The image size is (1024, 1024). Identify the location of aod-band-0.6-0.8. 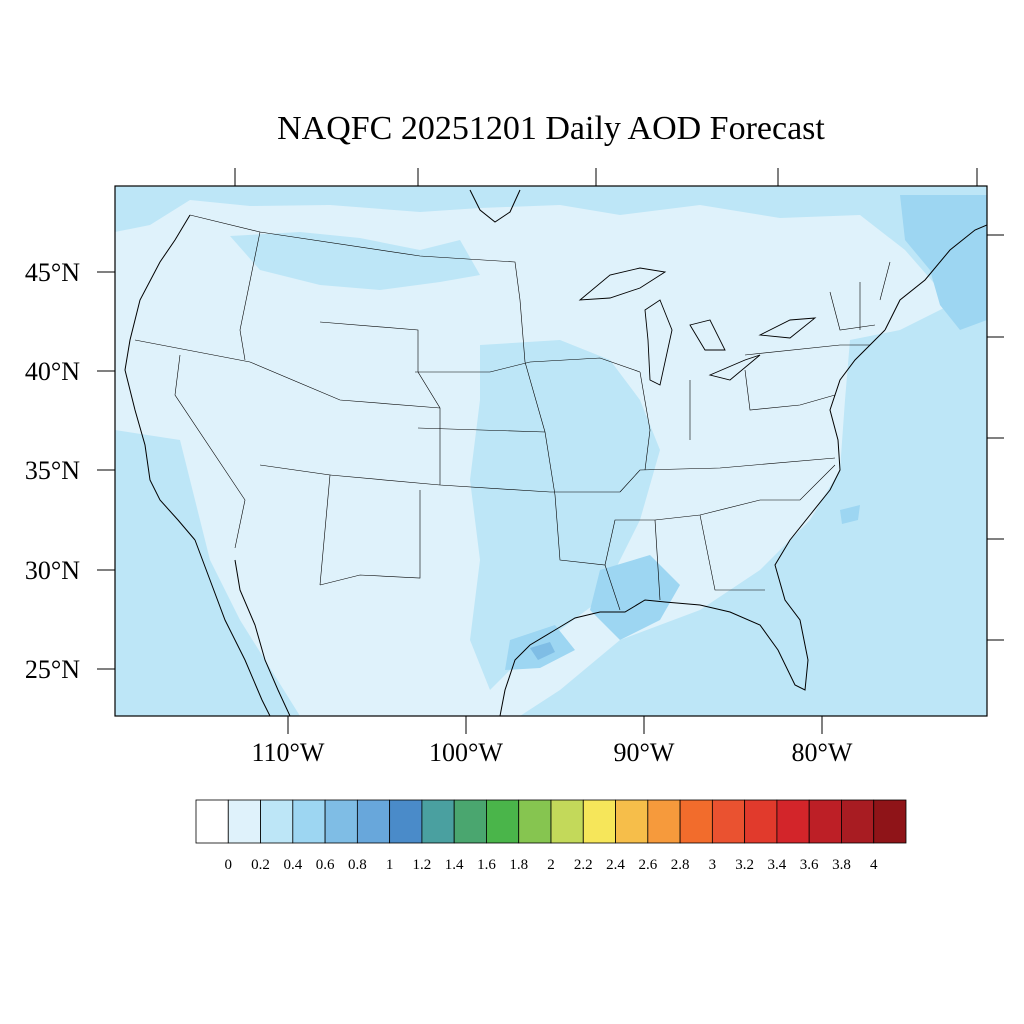
(542, 651).